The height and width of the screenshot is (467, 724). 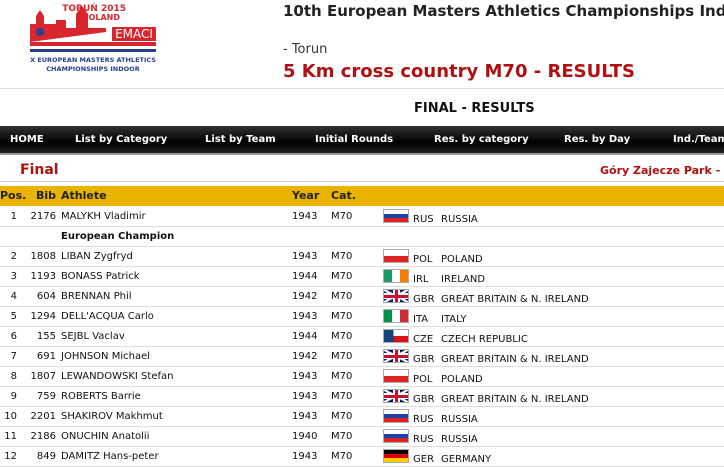 I want to click on nav-link: Res. by Day, so click(x=597, y=139).